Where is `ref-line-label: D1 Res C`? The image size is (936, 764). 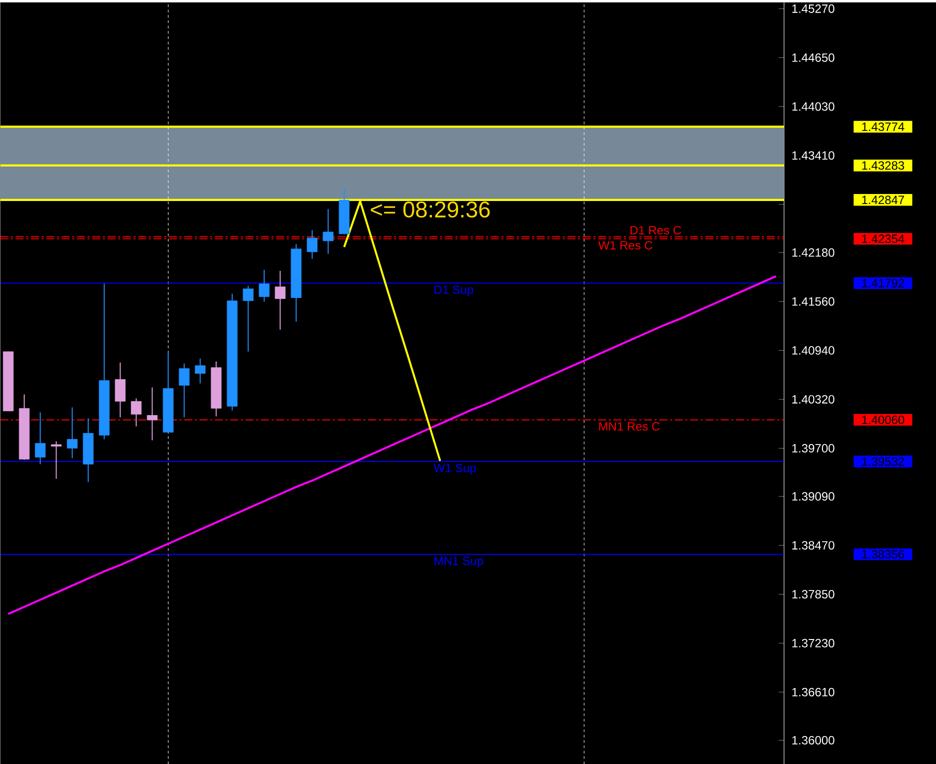 ref-line-label: D1 Res C is located at coordinates (656, 230).